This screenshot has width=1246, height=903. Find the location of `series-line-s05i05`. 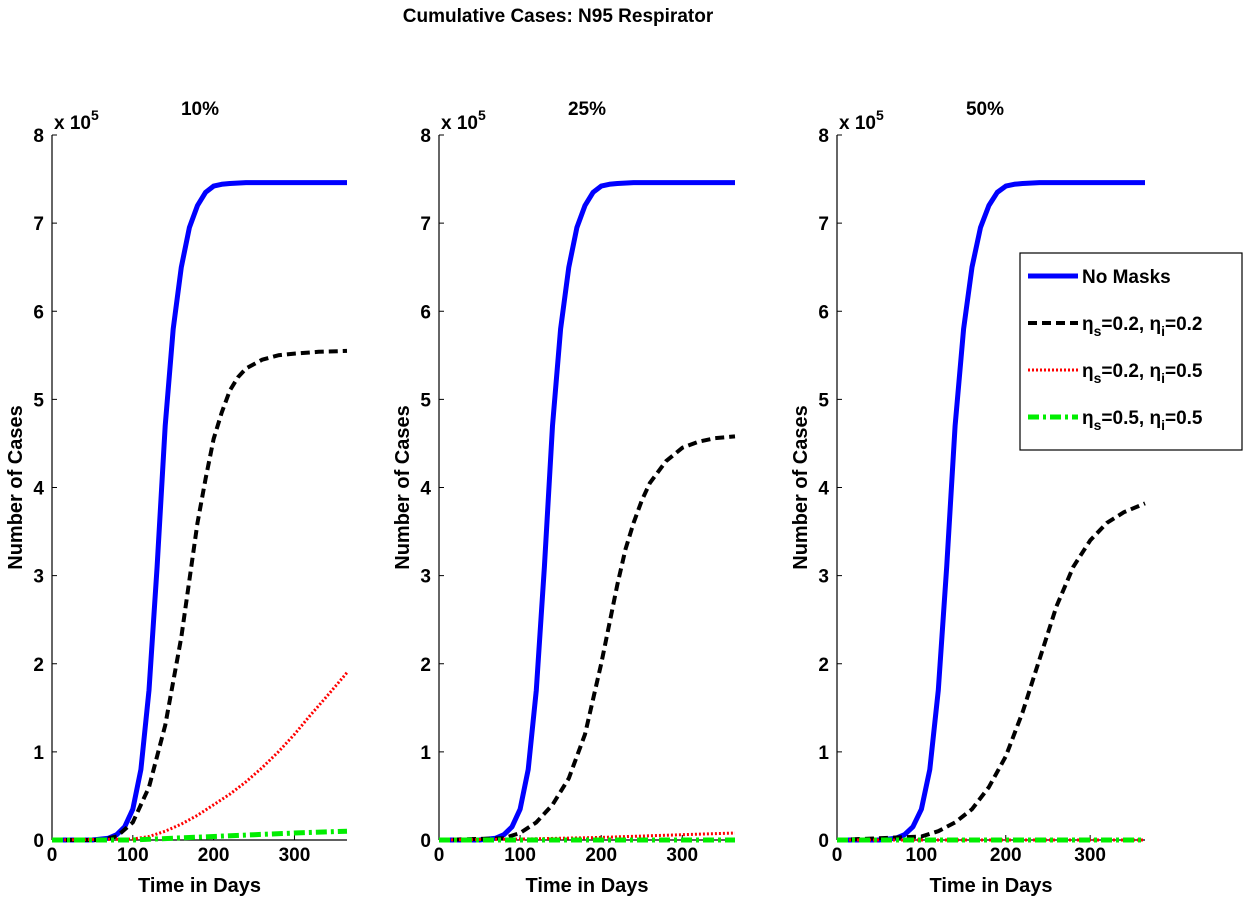

series-line-s05i05 is located at coordinates (200, 835).